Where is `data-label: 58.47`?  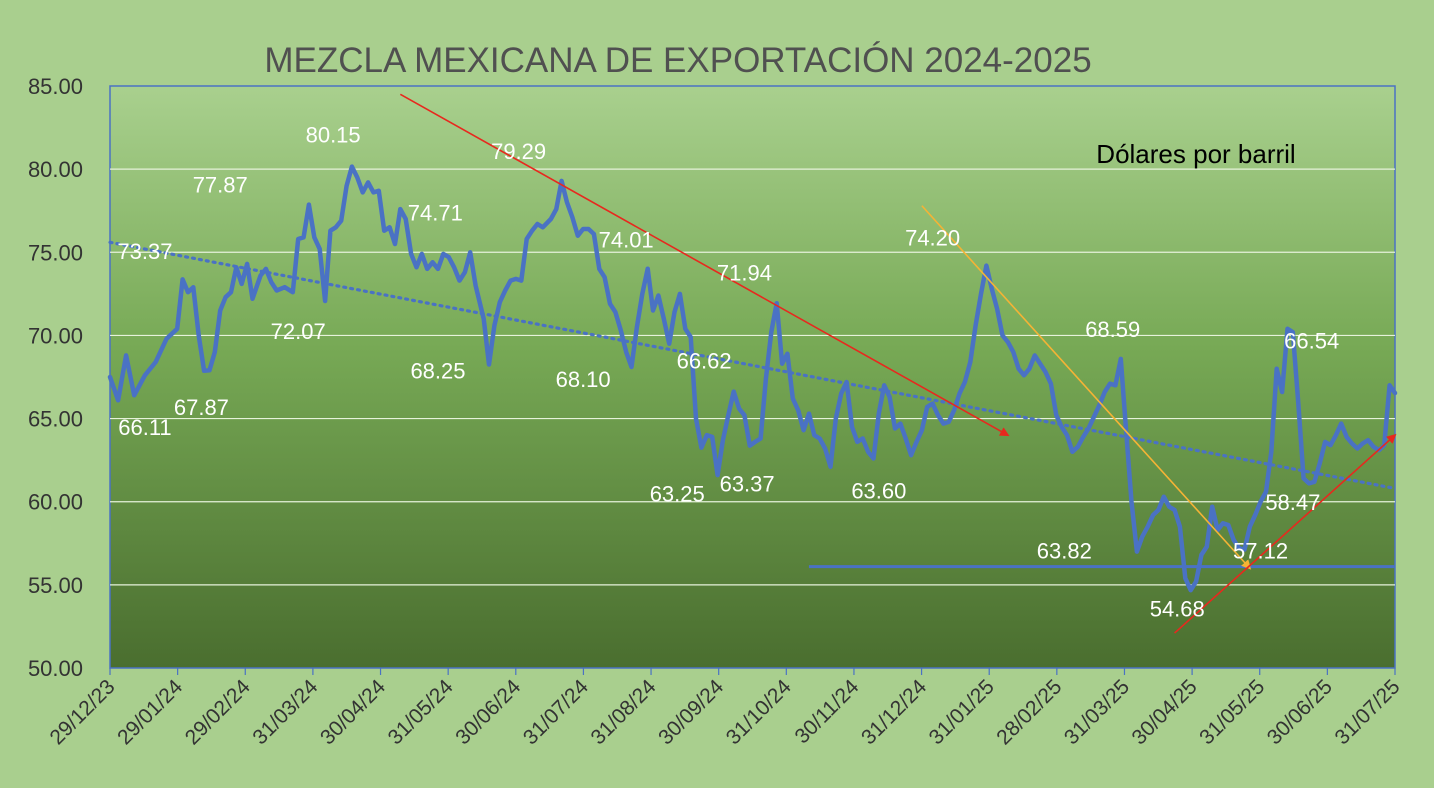
data-label: 58.47 is located at coordinates (1292, 502).